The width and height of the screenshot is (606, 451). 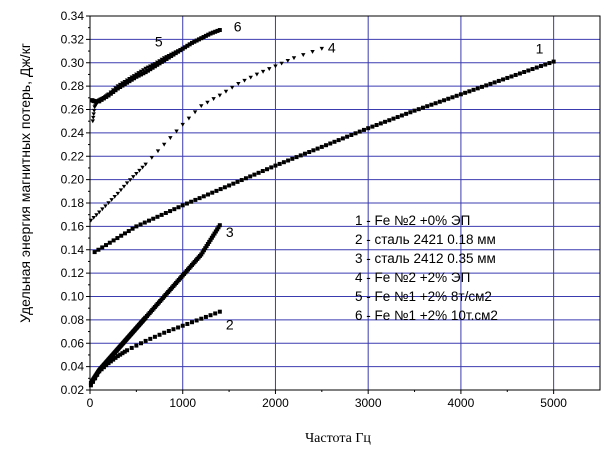 I want to click on y-tick-label: 0.16, so click(x=73, y=226).